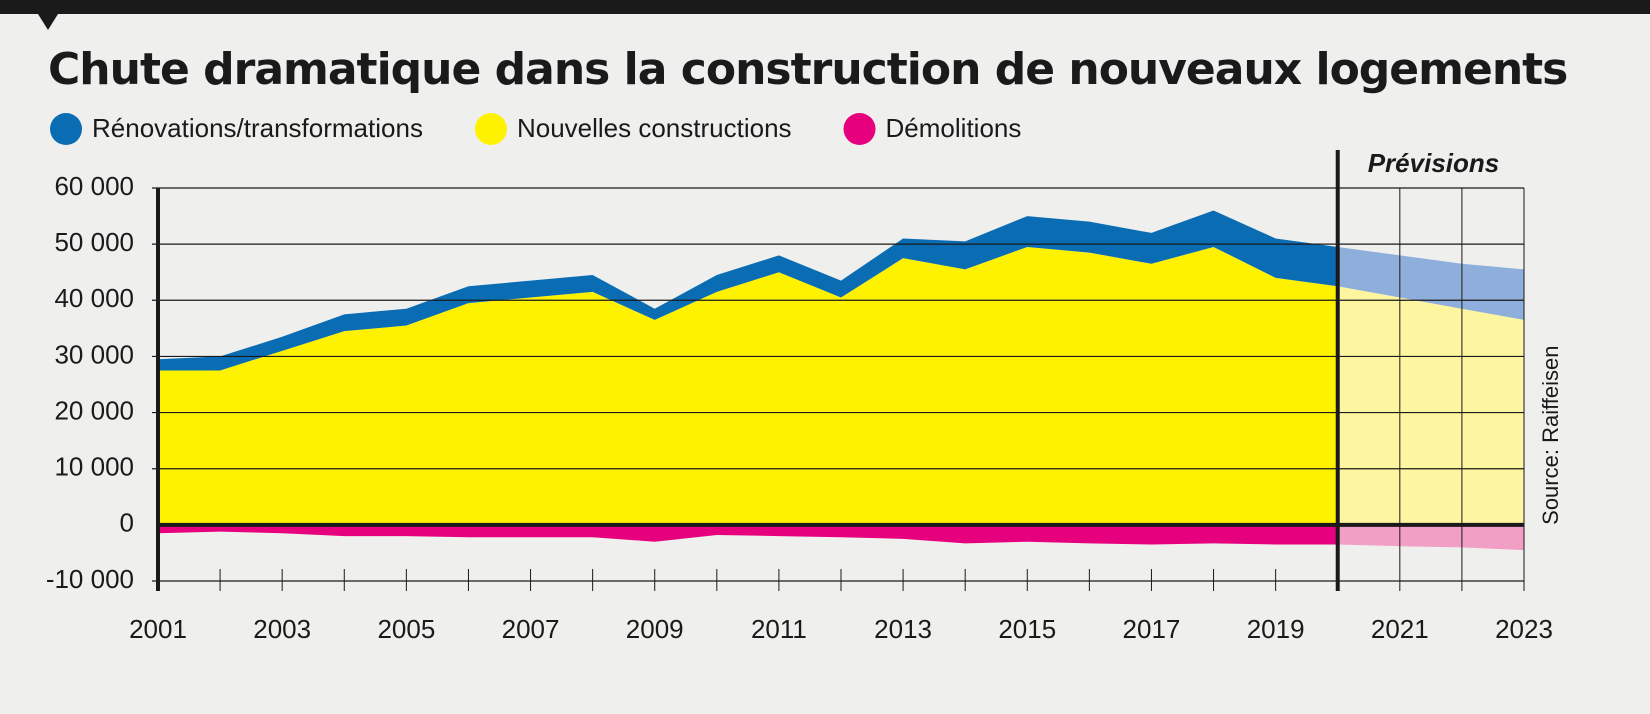 Image resolution: width=1650 pixels, height=714 pixels. I want to click on y-tick-label: 0, so click(127, 523).